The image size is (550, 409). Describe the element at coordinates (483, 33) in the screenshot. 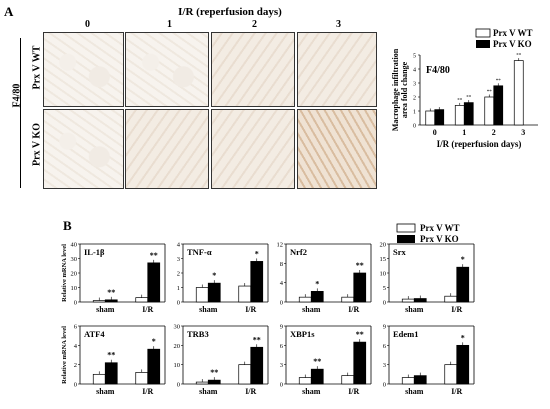

I see `legend-swatch-wt` at that location.